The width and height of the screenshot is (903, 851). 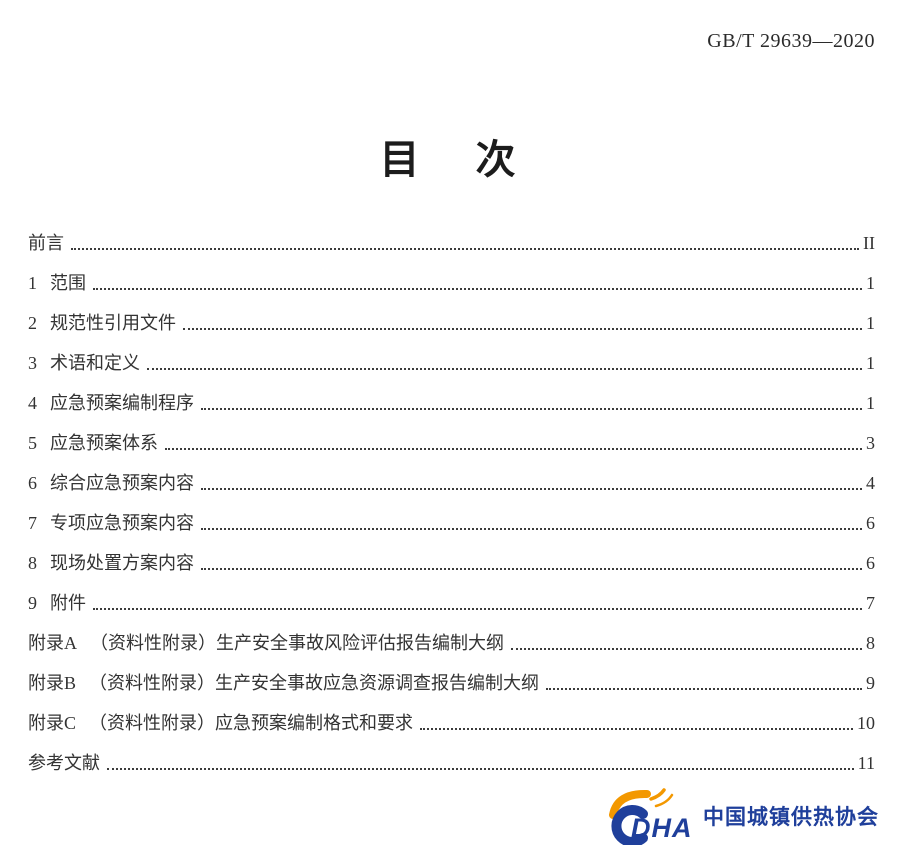 I want to click on toc-entry-number: 3, so click(x=32, y=363).